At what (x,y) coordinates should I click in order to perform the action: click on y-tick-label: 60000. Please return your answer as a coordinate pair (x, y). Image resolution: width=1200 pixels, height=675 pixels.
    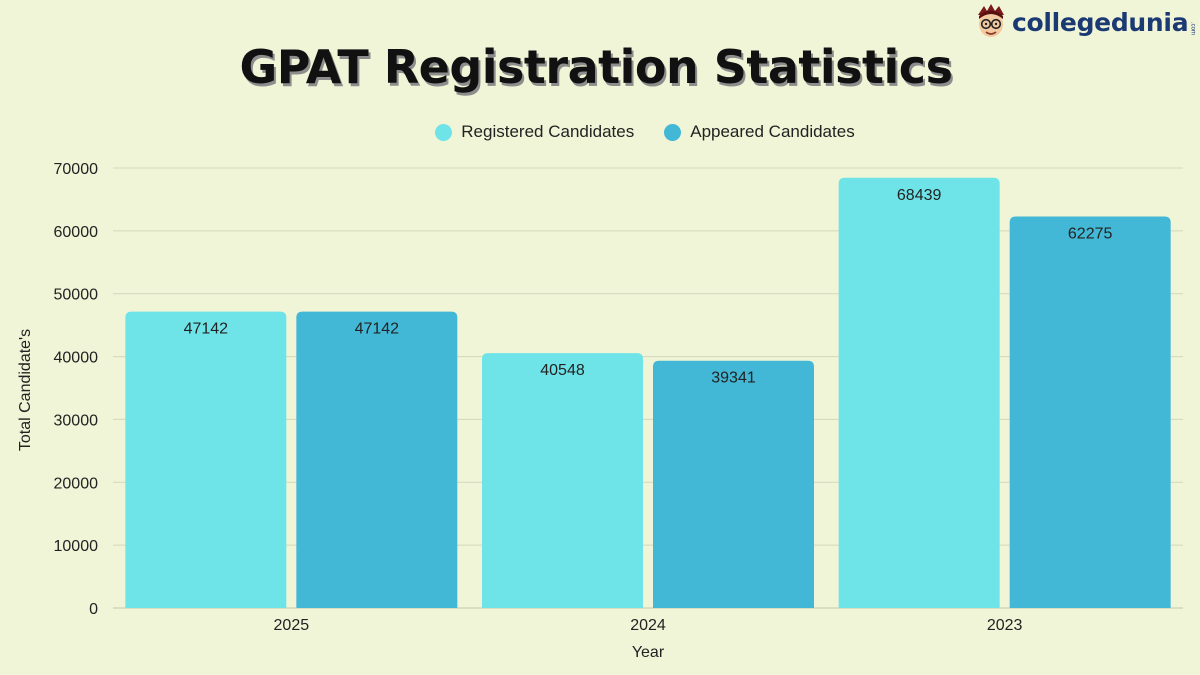
    Looking at the image, I should click on (76, 232).